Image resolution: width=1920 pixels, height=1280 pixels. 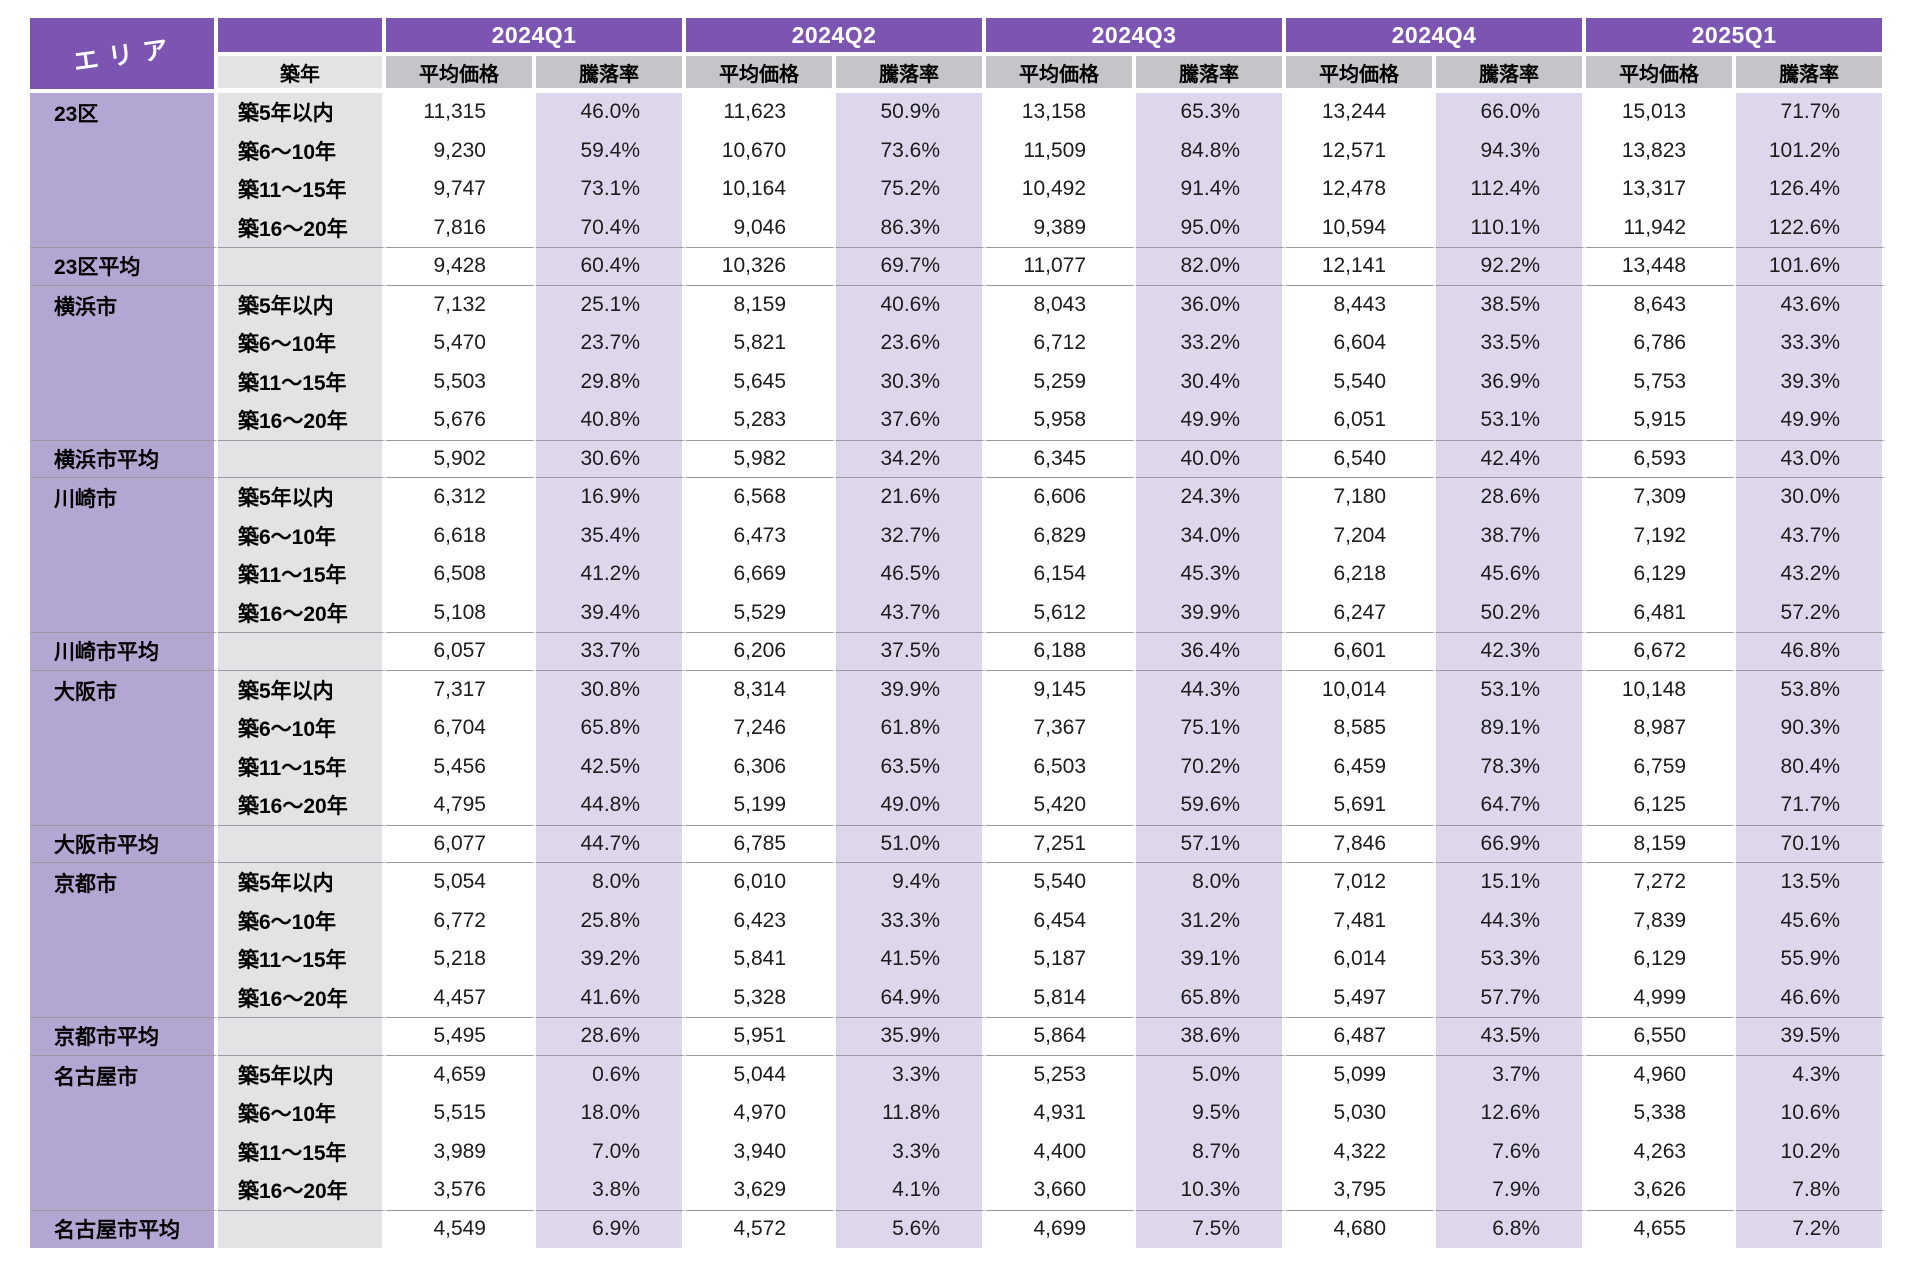 I want to click on price-cell: 4,931, so click(x=1061, y=1113).